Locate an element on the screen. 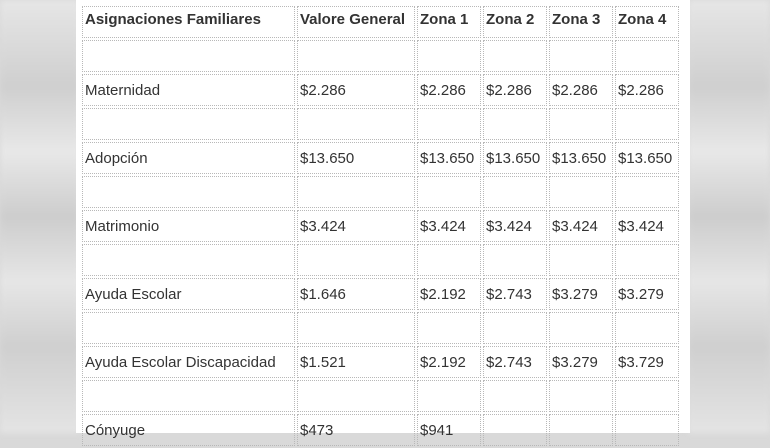 The image size is (770, 448). table-cell: Valore General is located at coordinates (356, 22).